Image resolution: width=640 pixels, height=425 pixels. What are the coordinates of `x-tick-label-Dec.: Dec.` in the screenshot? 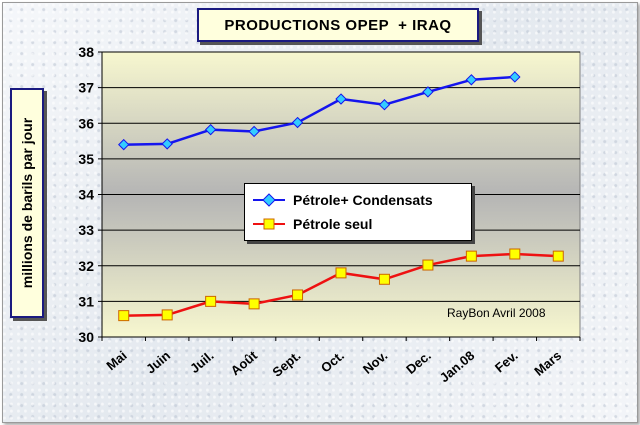 It's located at (418, 362).